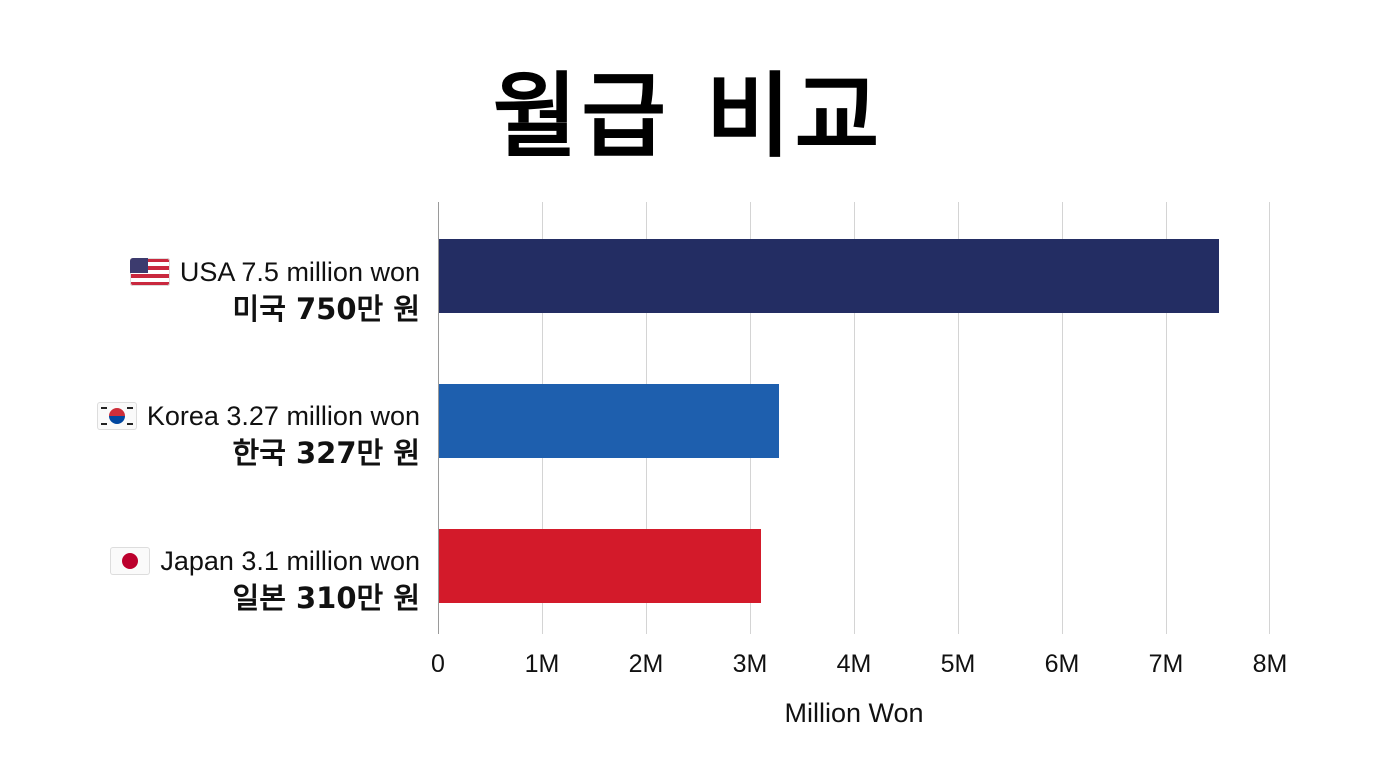 The image size is (1376, 768). Describe the element at coordinates (854, 664) in the screenshot. I see `x-tick: 4M` at that location.